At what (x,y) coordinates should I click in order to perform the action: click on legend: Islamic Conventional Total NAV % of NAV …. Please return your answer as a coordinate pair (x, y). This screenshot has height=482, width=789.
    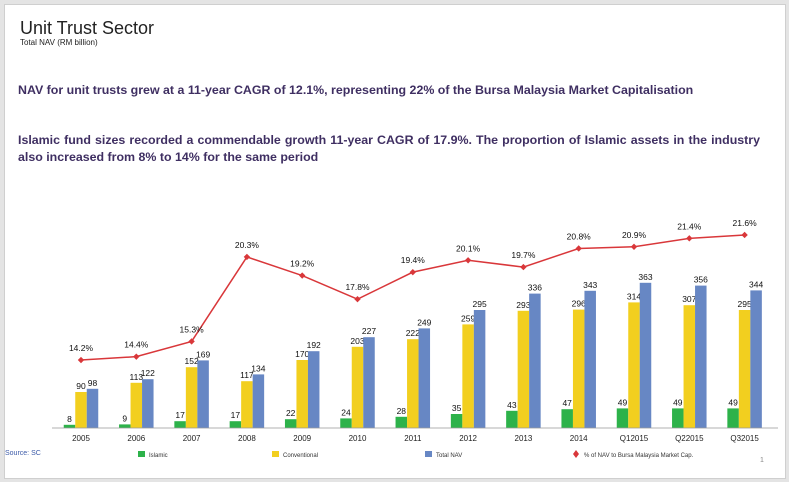
    Looking at the image, I should click on (416, 454).